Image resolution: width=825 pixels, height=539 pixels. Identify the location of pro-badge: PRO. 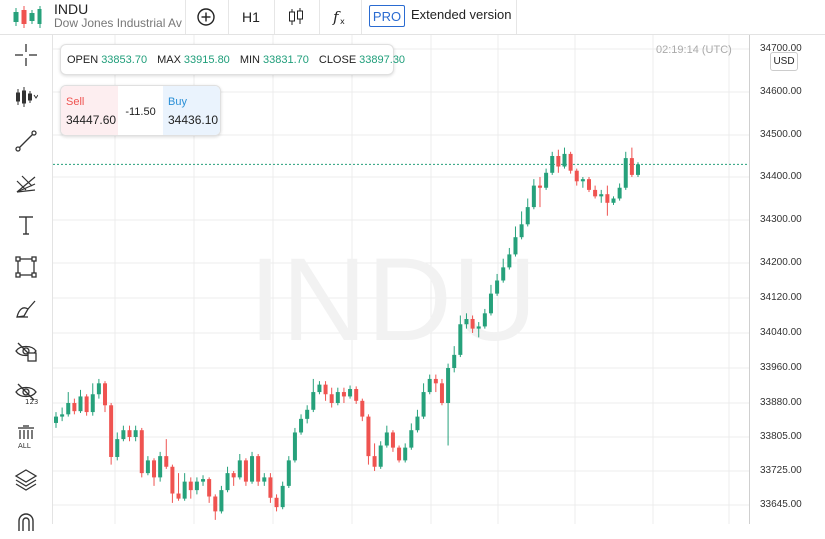
(387, 16).